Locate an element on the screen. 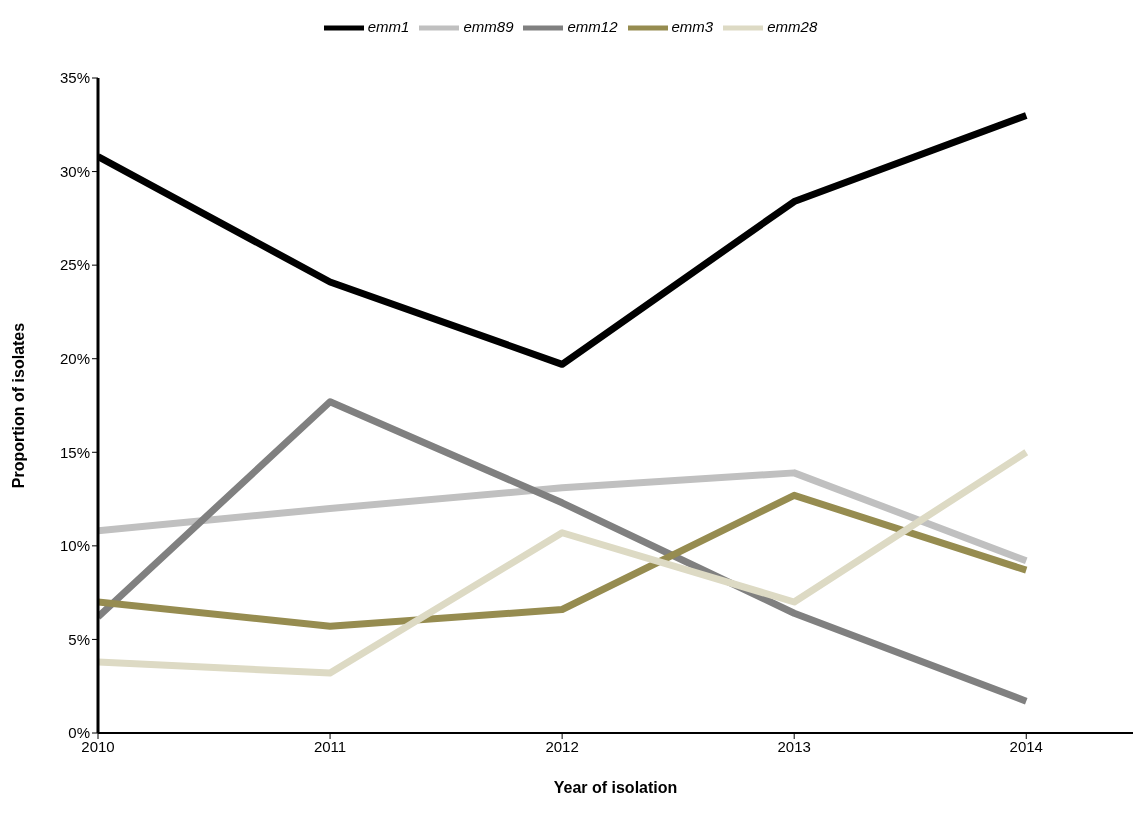  y-tick-label: 20% is located at coordinates (74, 359).